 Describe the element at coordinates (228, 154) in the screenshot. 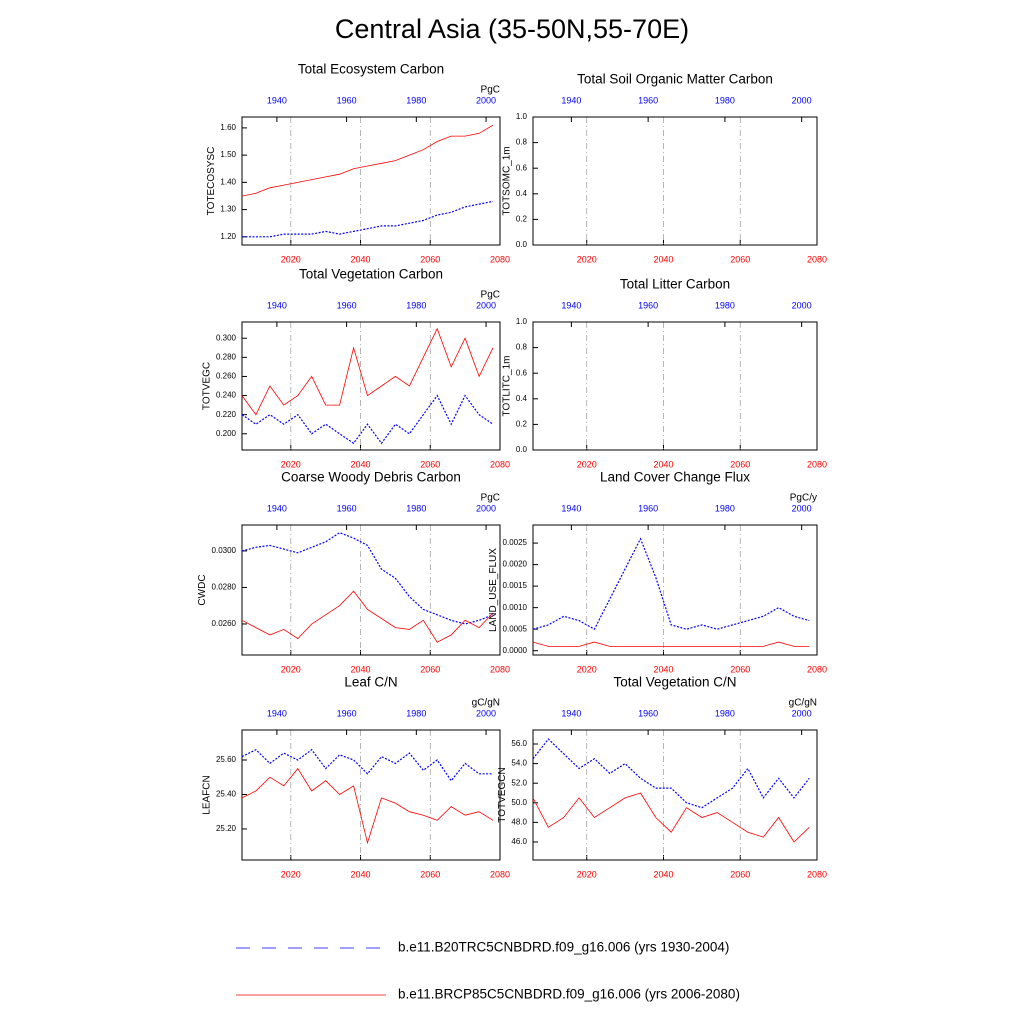

I see `y-tick-label: 1.50` at that location.